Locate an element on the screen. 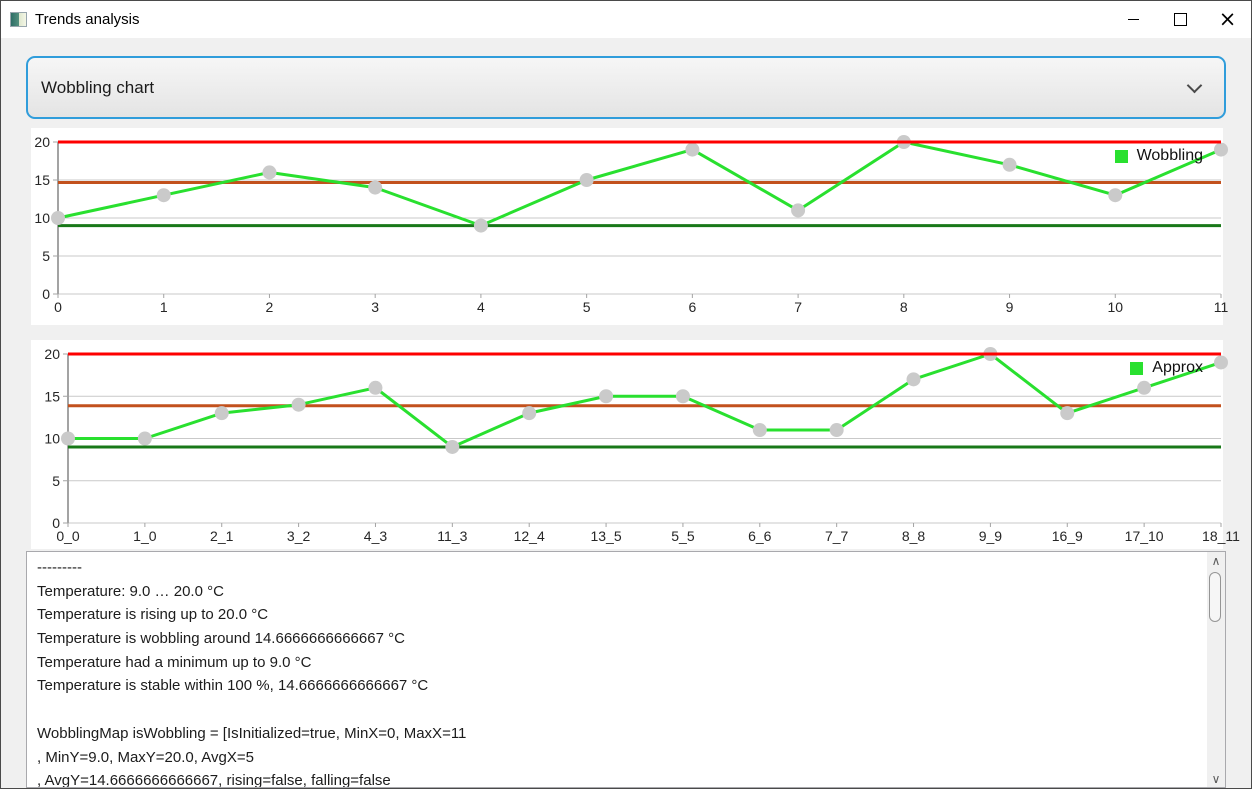  svg-text: 4 is located at coordinates (481, 307).